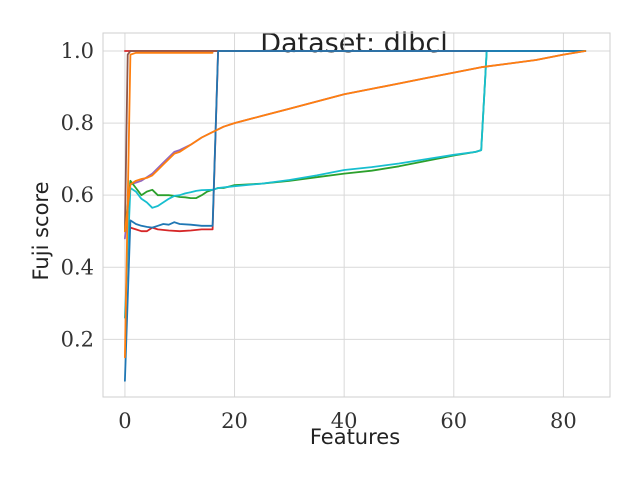 This screenshot has height=480, width=640. Describe the element at coordinates (453, 421) in the screenshot. I see `x-tick-label: 60` at that location.